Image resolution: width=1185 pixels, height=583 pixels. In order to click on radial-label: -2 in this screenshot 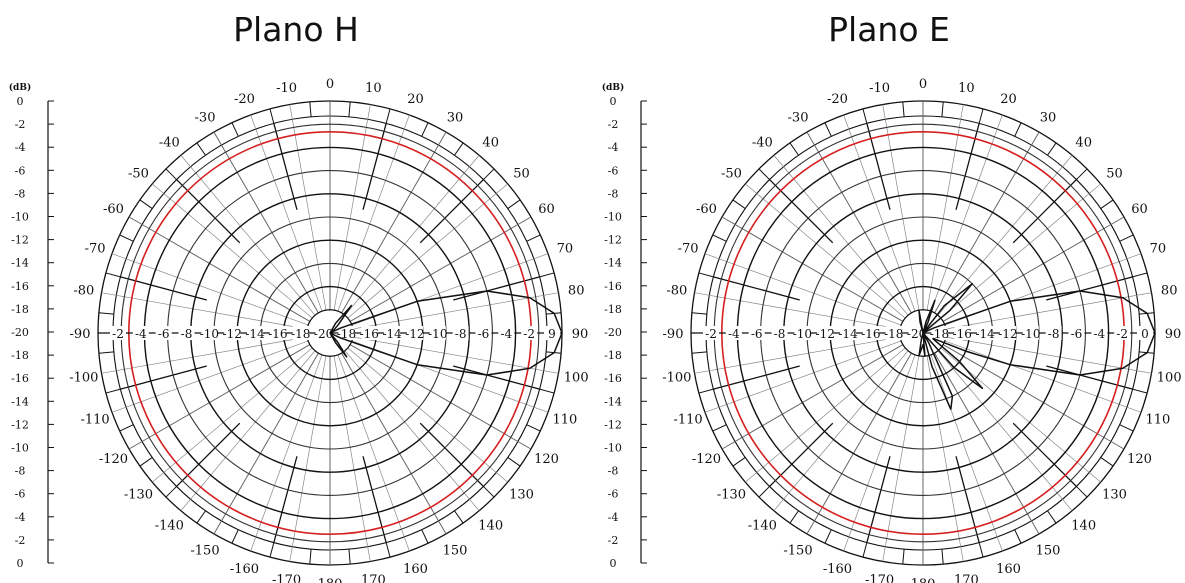, I will do `click(118, 334)`.